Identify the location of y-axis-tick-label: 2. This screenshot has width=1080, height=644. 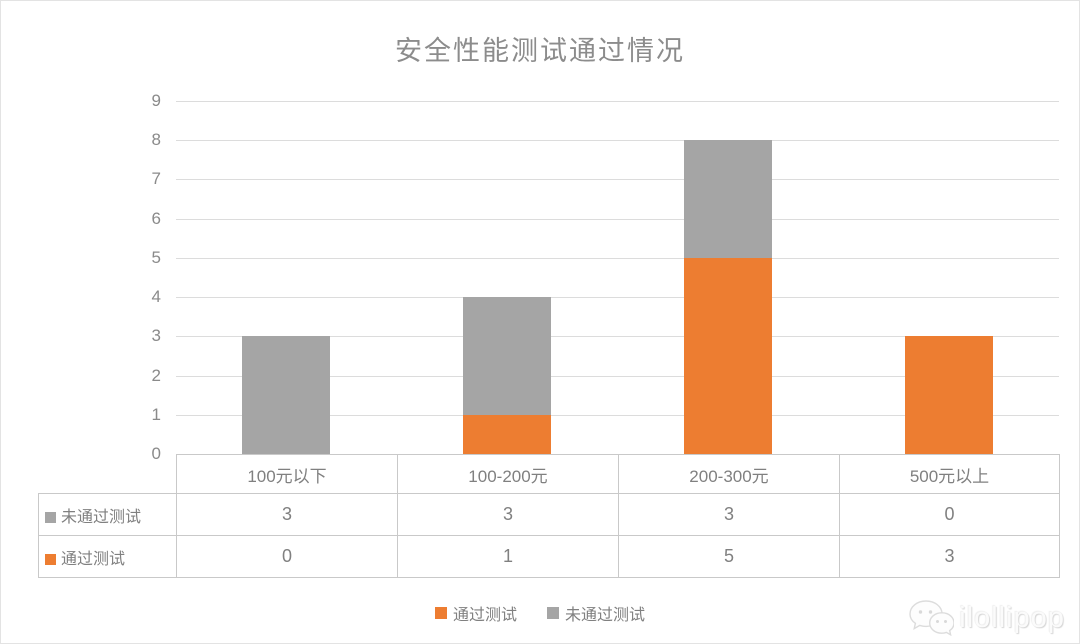
(156, 375).